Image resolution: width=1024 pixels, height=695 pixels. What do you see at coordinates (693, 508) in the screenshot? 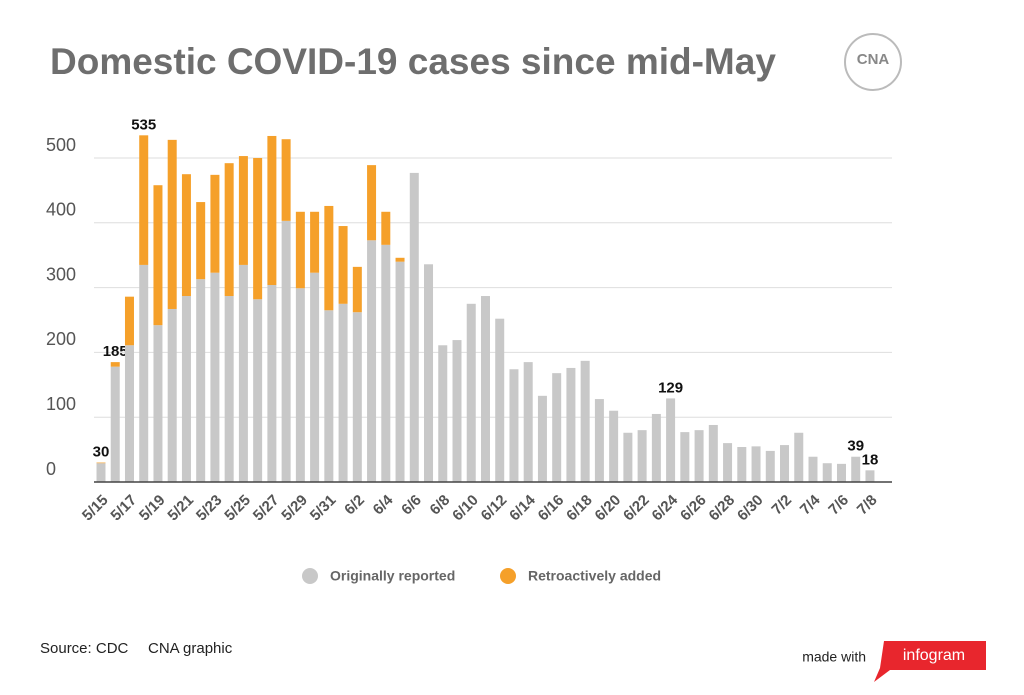
I see `x-tick-label: 6/26` at bounding box center [693, 508].